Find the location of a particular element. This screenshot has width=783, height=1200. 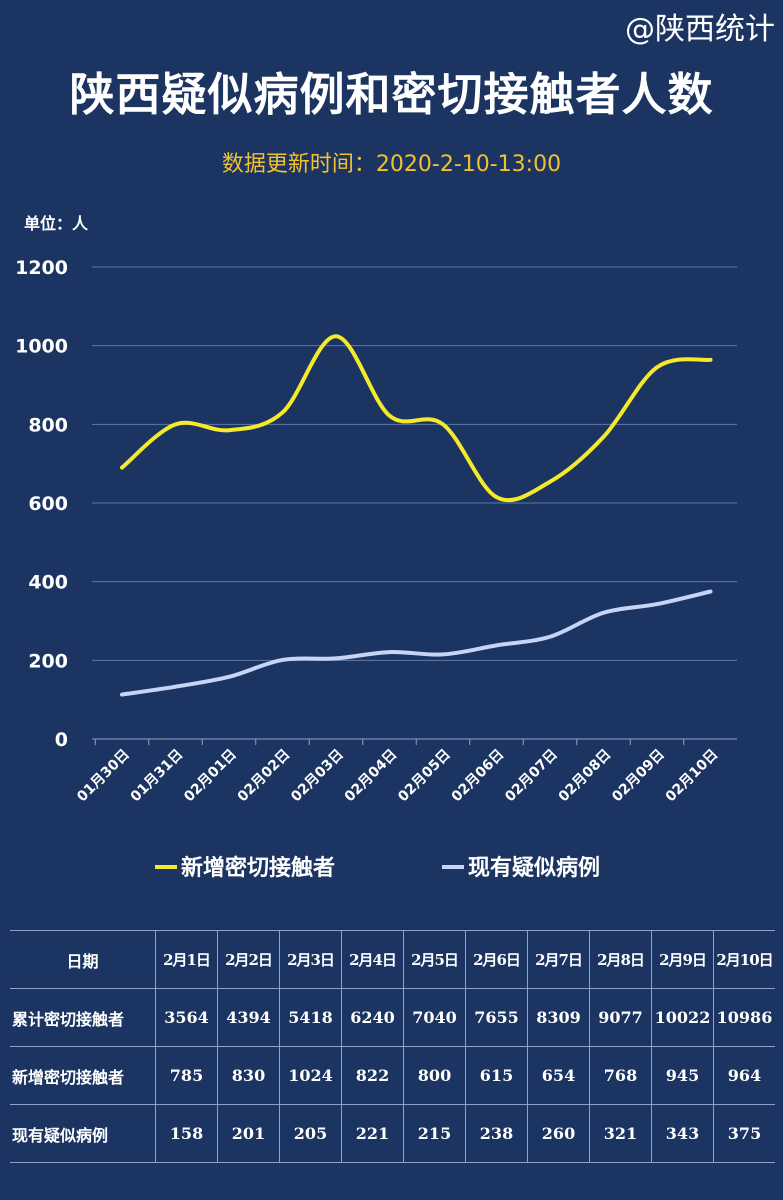

y-tick-label: 1000 is located at coordinates (41, 347).